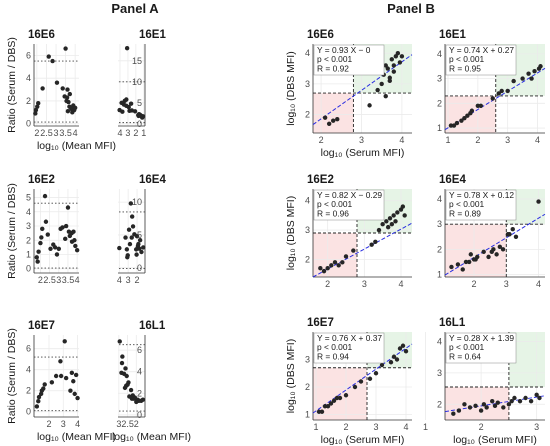 Image resolution: width=550 pixels, height=446 pixels. What do you see at coordinates (411, 8) in the screenshot?
I see `panel-b-title: Panel B` at bounding box center [411, 8].